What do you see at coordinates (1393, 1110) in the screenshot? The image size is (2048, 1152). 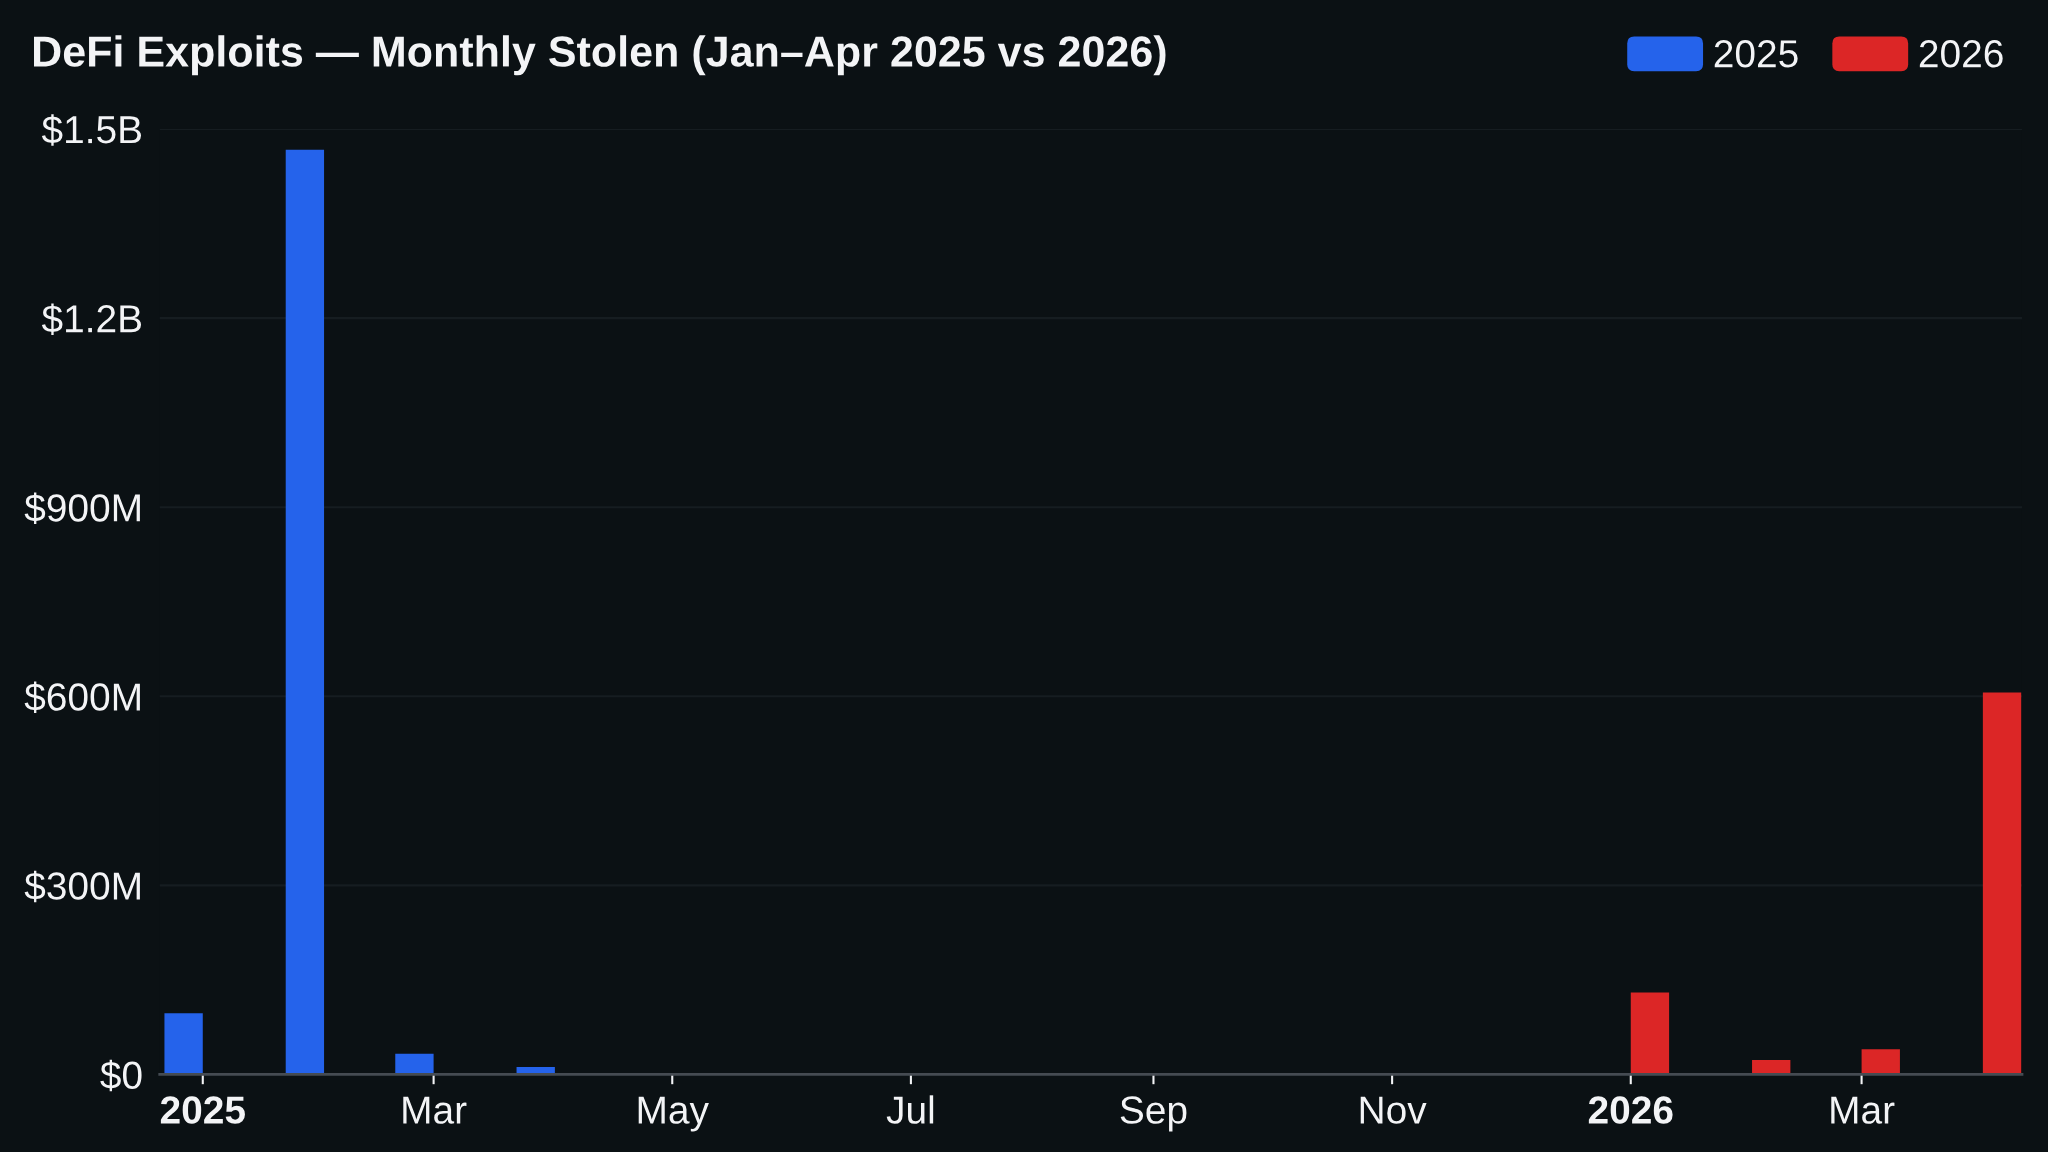 I see `x-tick-label: Nov` at bounding box center [1393, 1110].